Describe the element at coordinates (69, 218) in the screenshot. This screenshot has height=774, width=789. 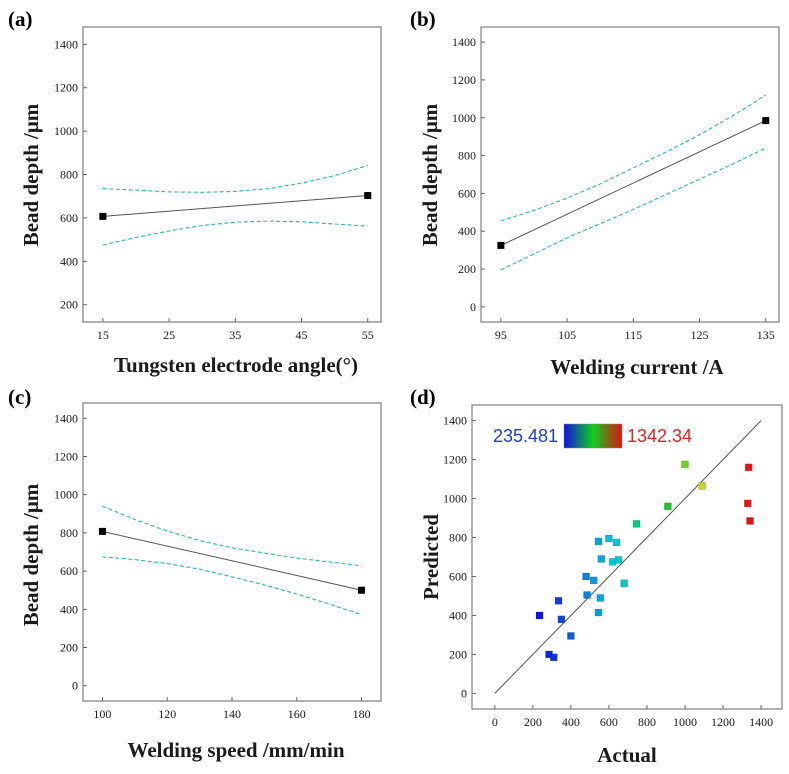
I see `y-tick-label-a: 600` at that location.